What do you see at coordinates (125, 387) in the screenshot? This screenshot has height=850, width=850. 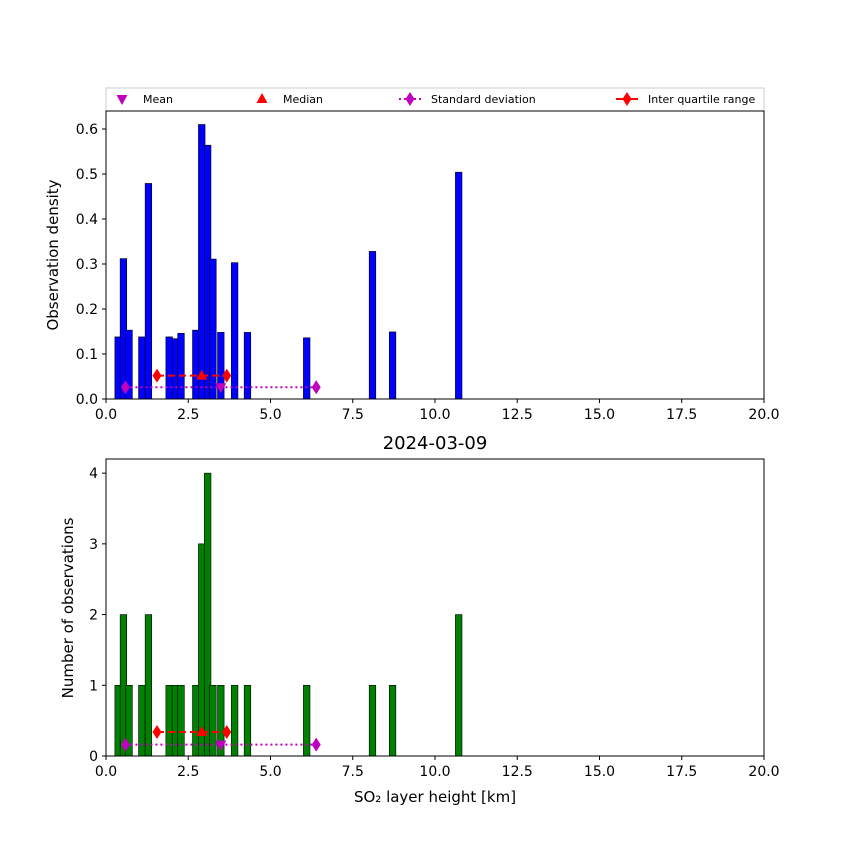 I see `density-std-low-marker` at bounding box center [125, 387].